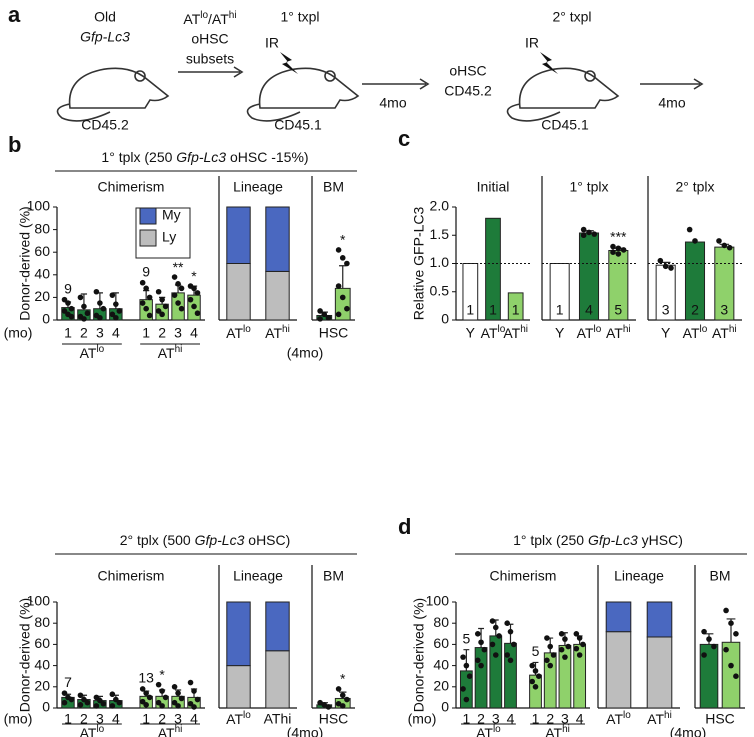 The height and width of the screenshot is (737, 754). I want to click on group-label: AThi, so click(170, 352).